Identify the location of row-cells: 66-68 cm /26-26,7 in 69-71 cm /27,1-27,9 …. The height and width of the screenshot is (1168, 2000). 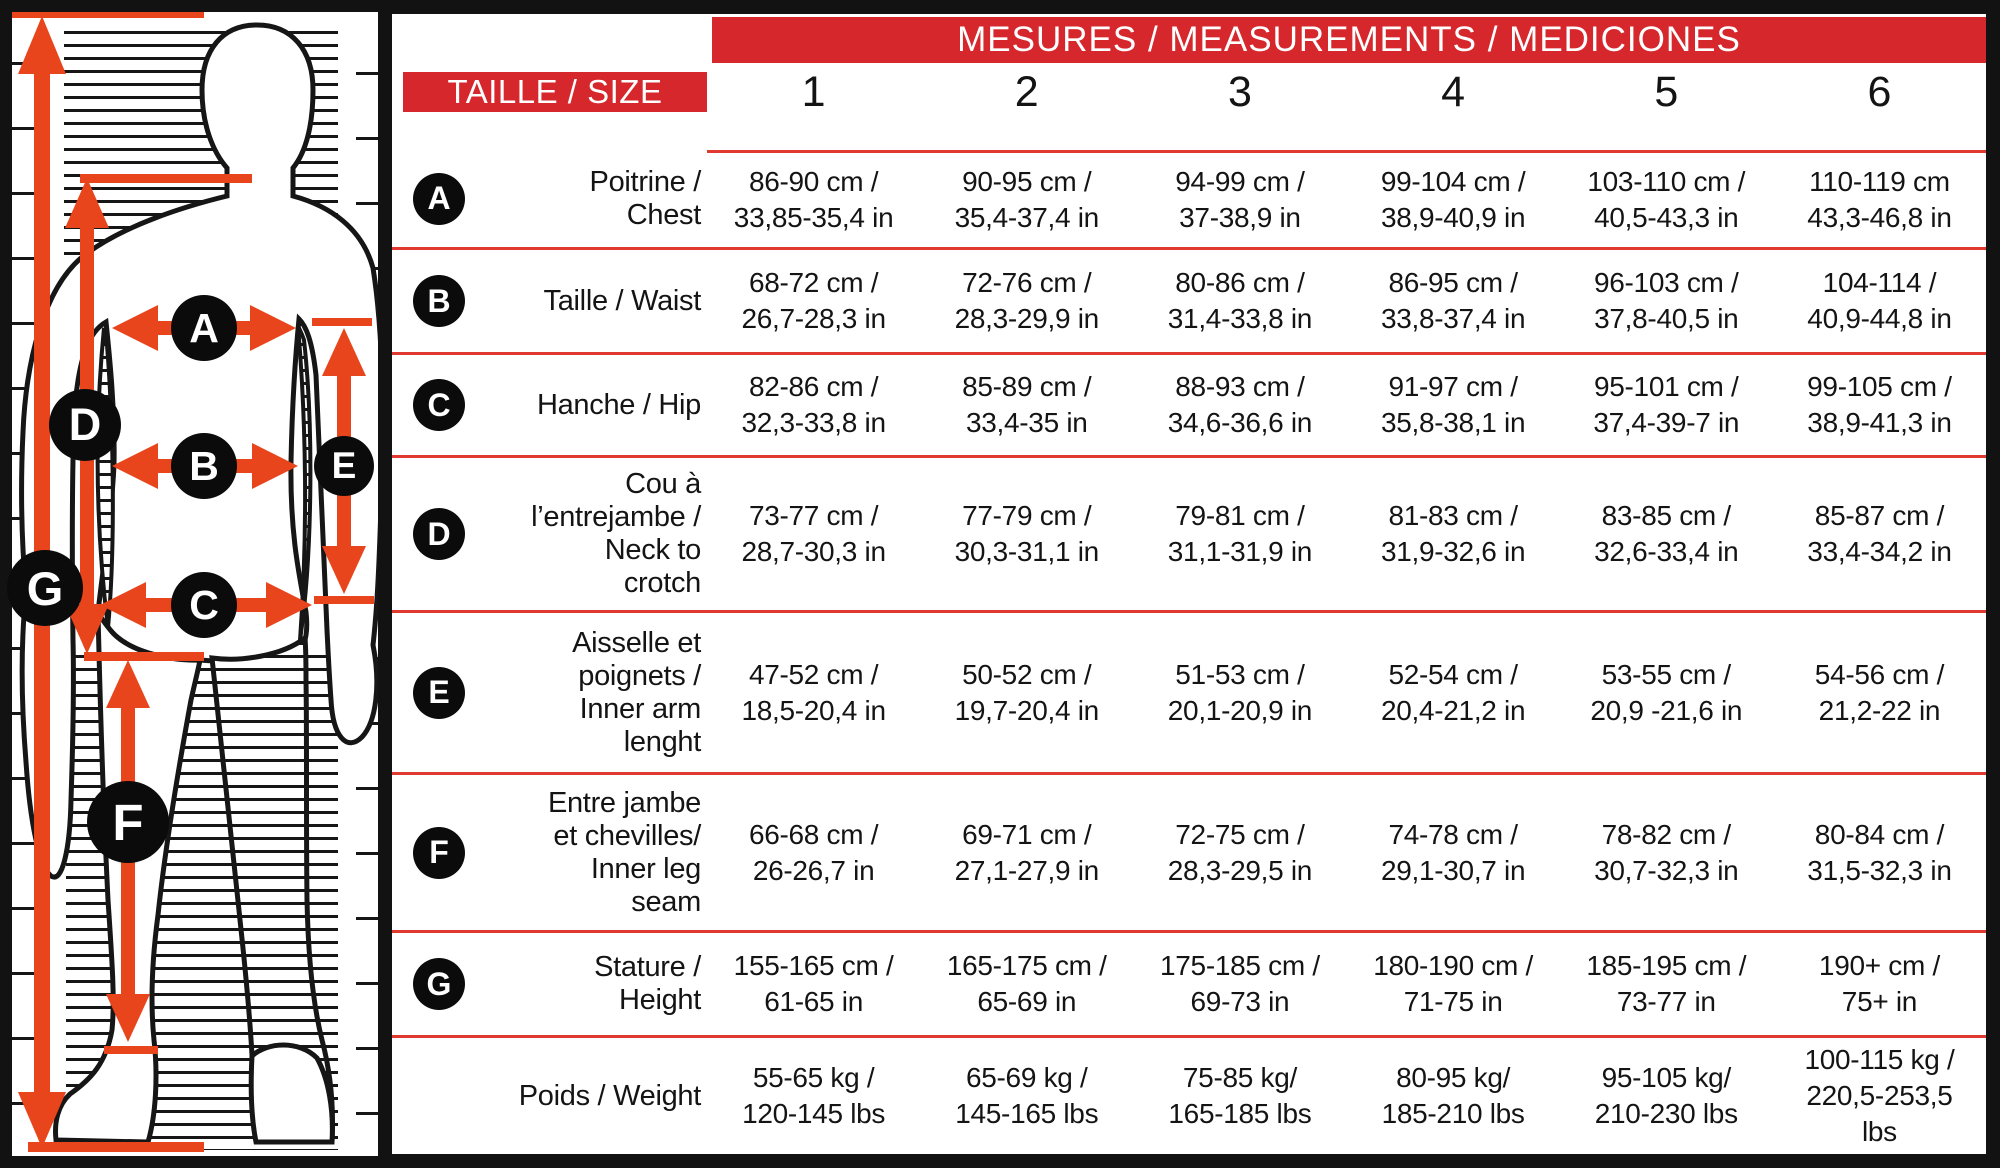
(1346, 852).